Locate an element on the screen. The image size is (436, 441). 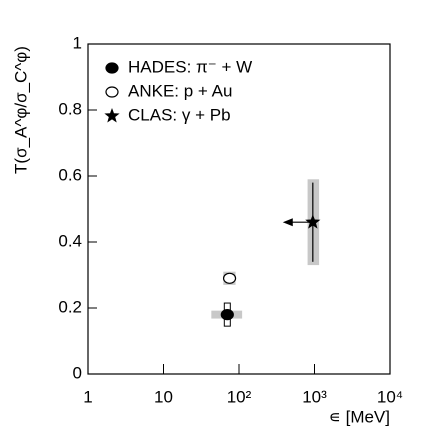
y-axis-label: T(σ_A^φ/σ_C^φ) is located at coordinates (20, 110).